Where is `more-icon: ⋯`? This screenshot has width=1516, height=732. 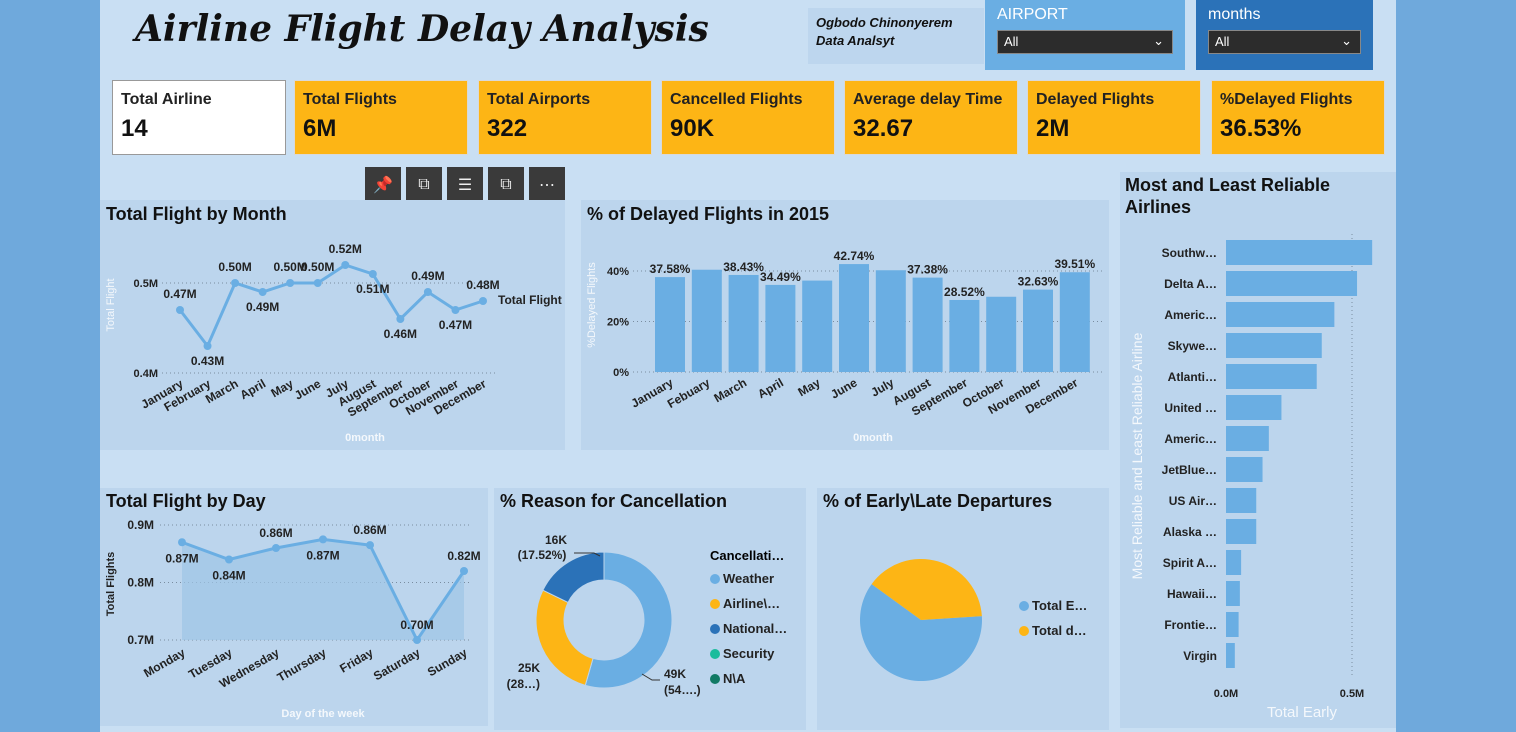
more-icon: ⋯ is located at coordinates (547, 184).